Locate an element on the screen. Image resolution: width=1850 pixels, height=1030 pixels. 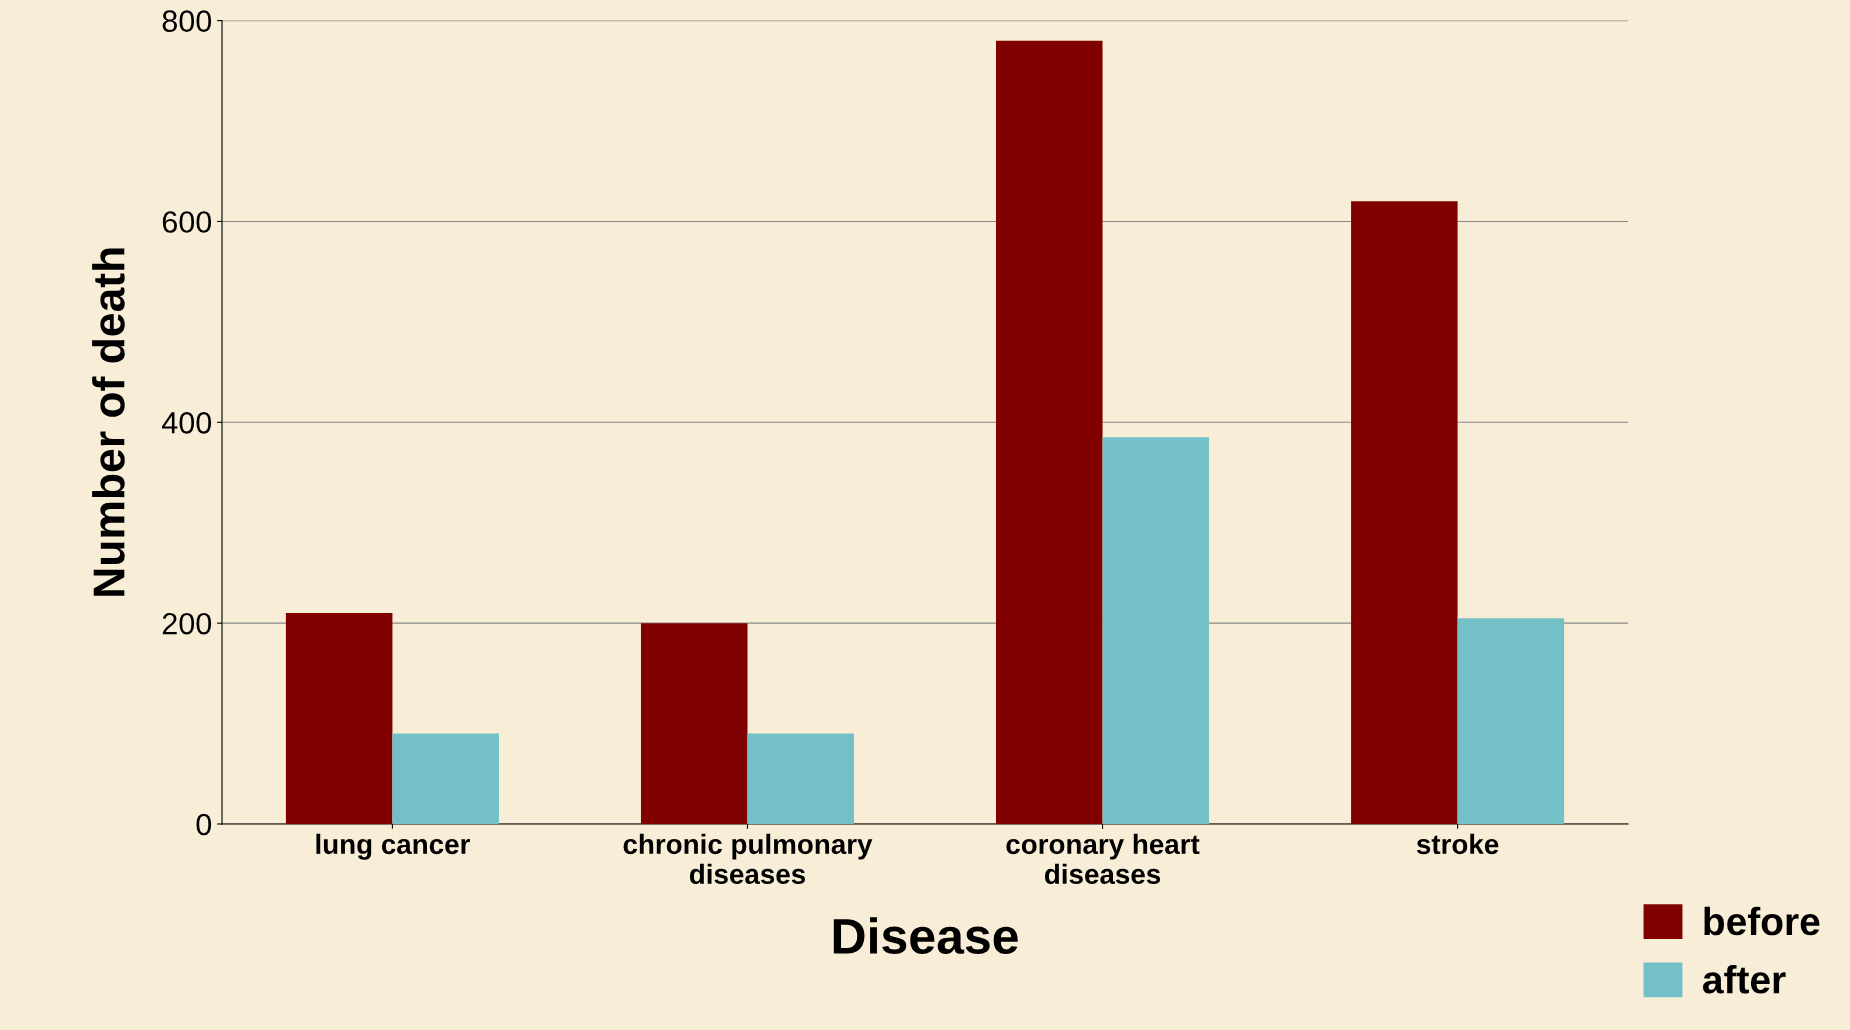
y-tick-label: 400 is located at coordinates (187, 423).